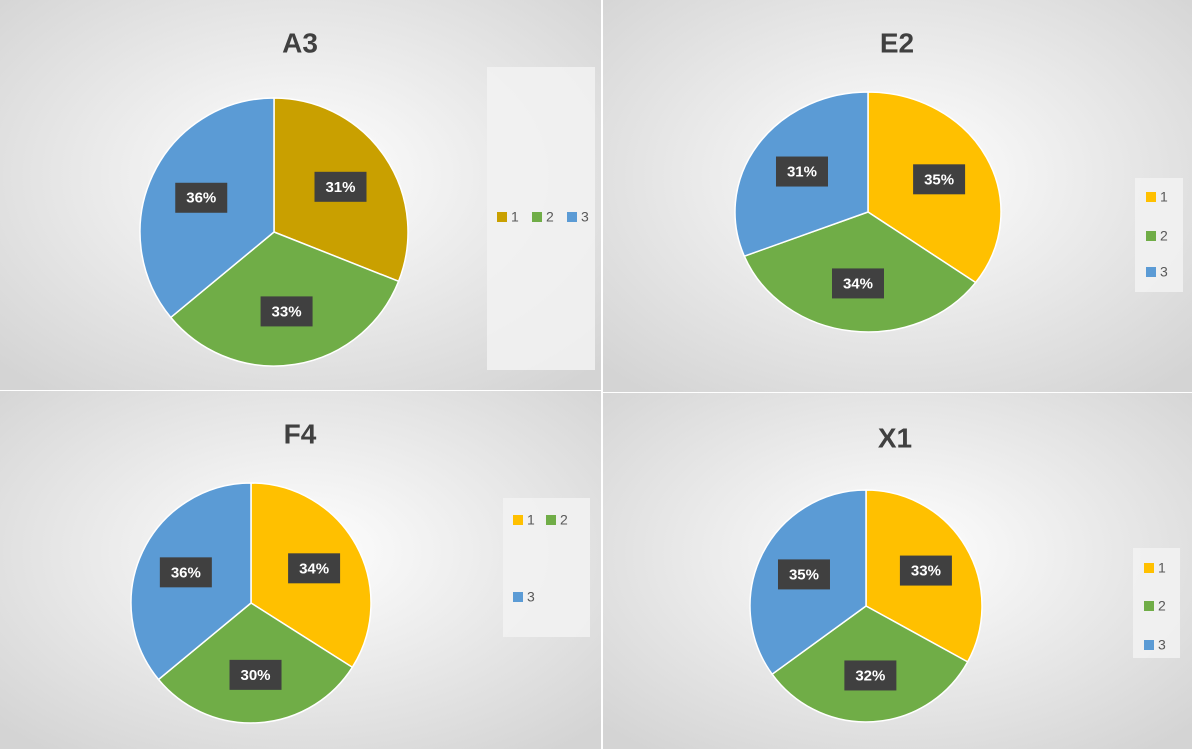  I want to click on chart-title: X1, so click(895, 437).